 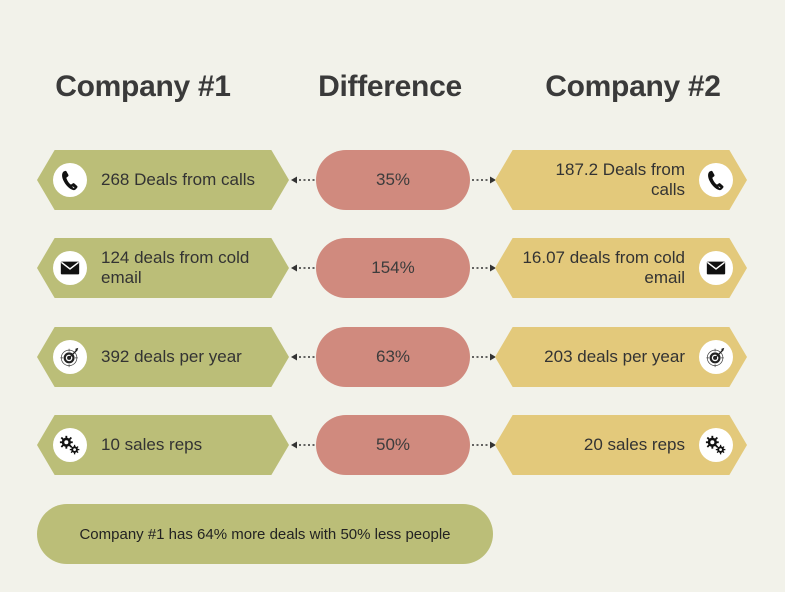 I want to click on difference-calls-pill: 35%, so click(x=393, y=180).